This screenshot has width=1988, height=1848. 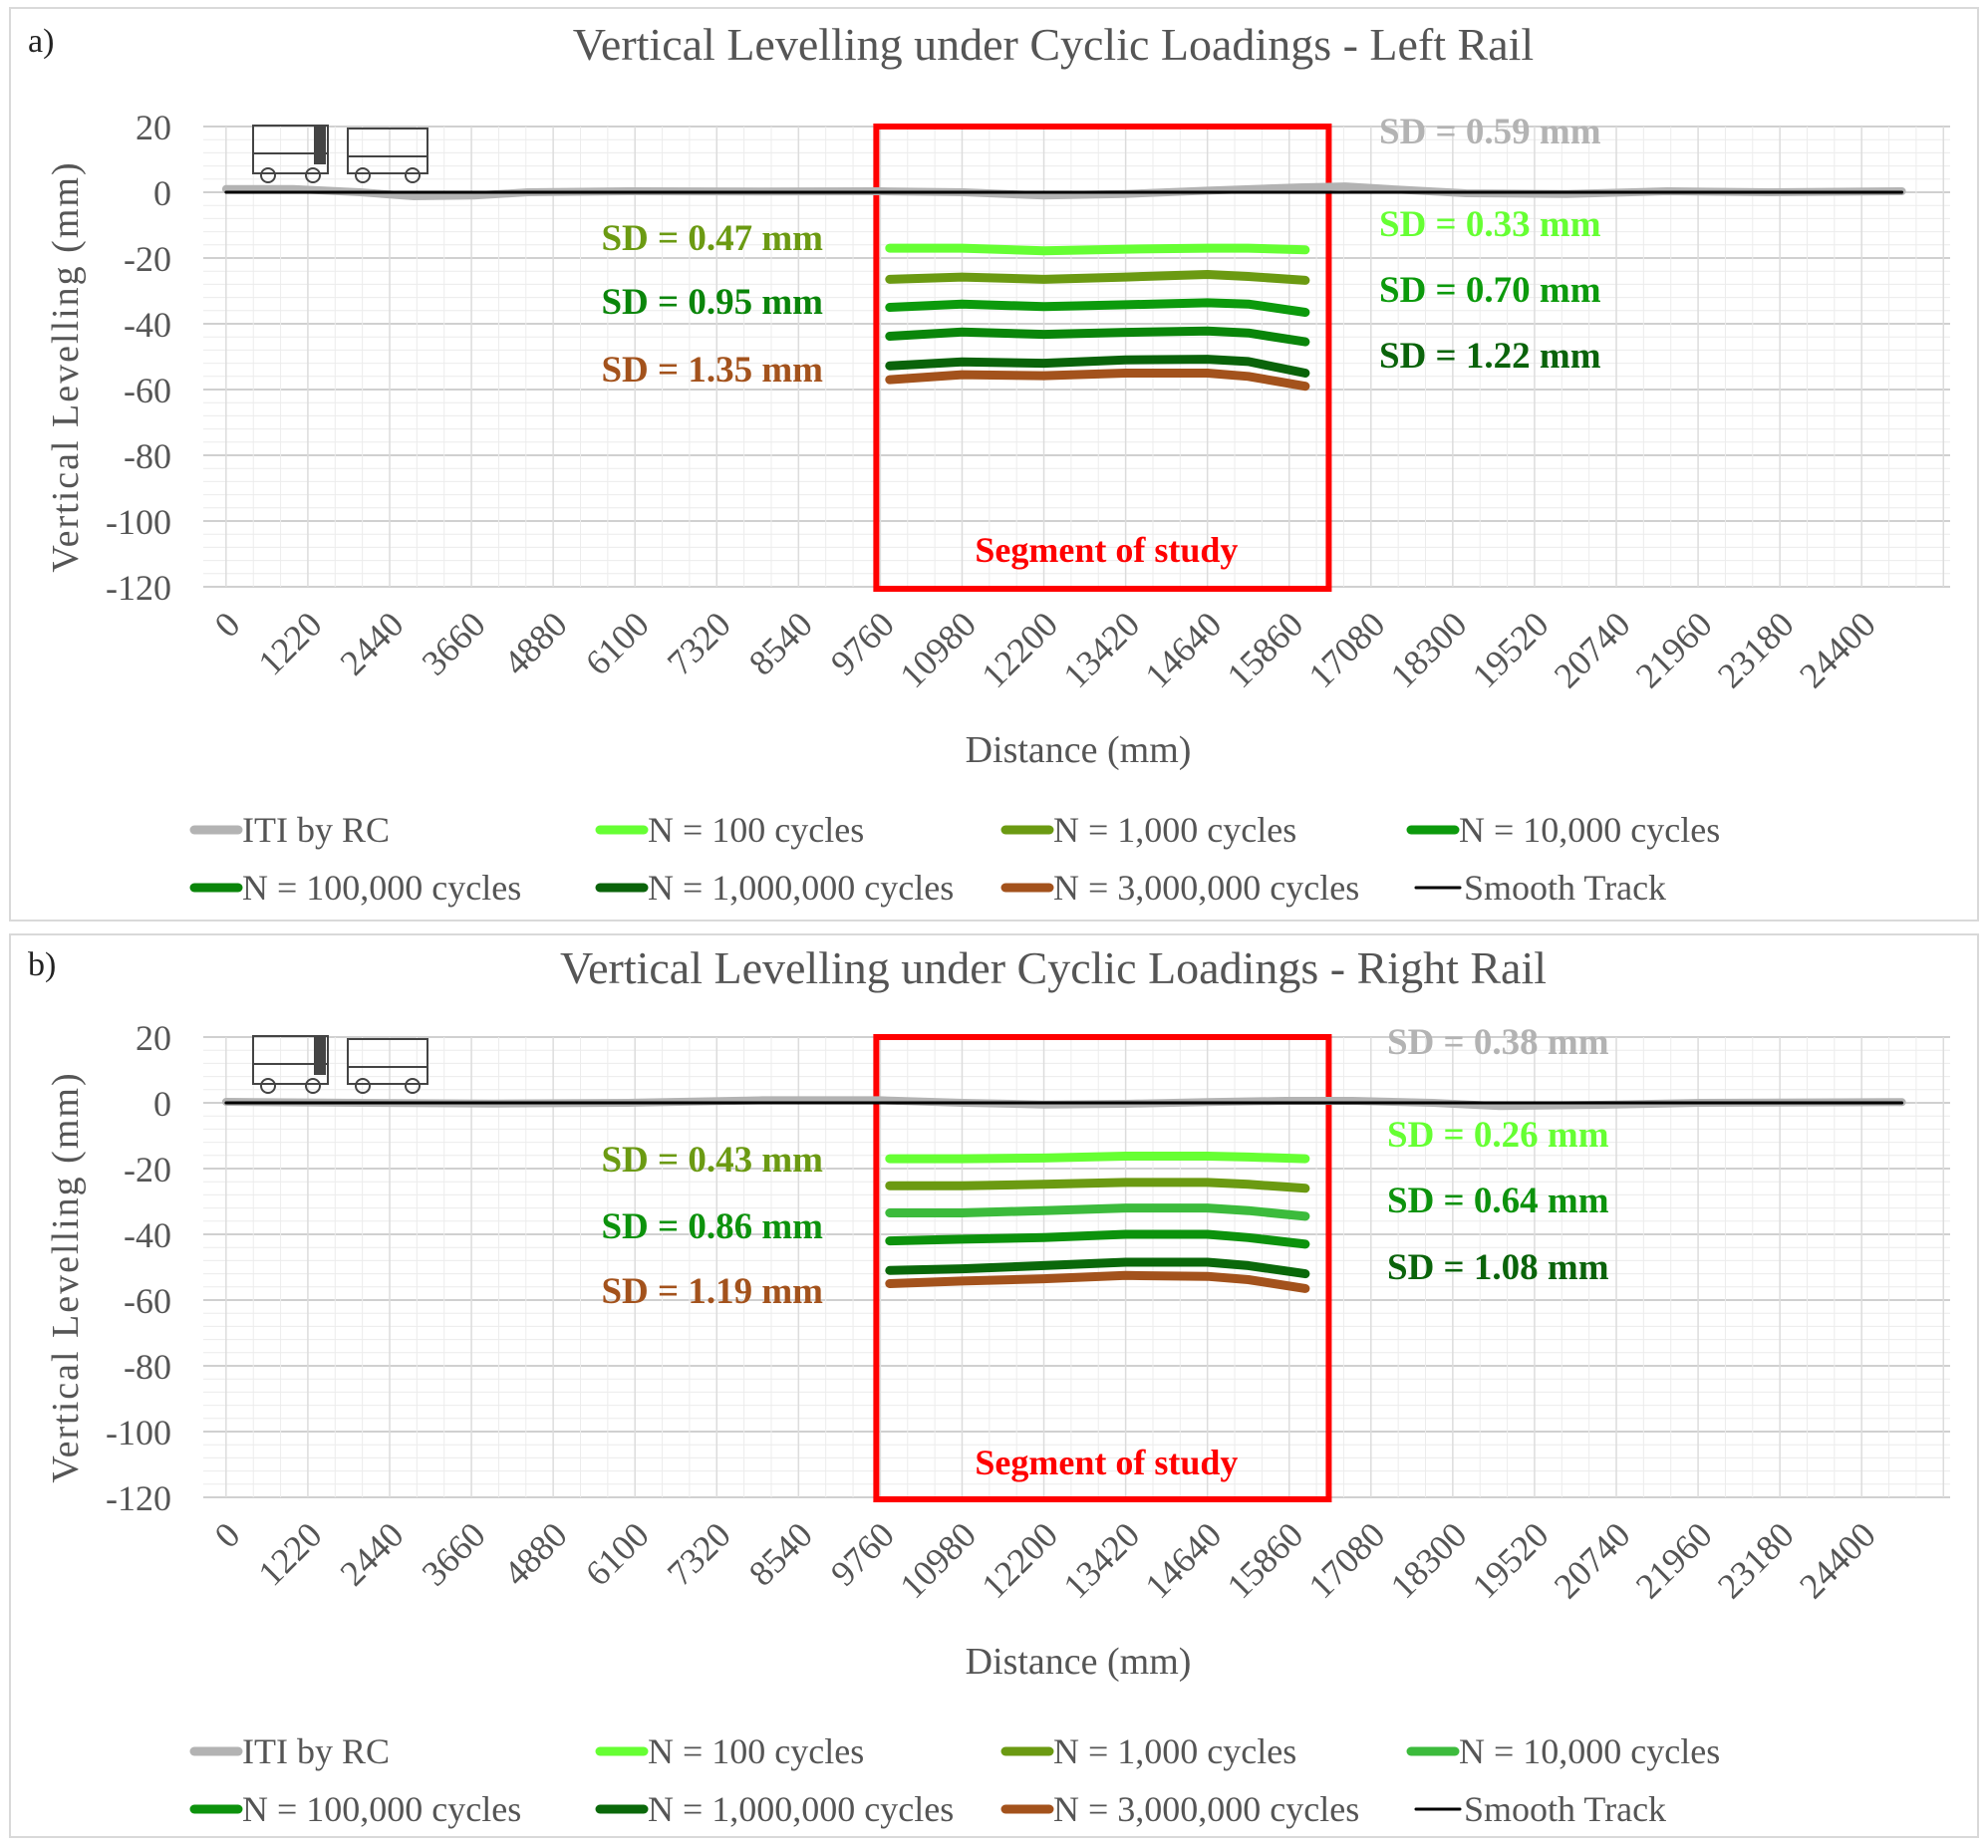 What do you see at coordinates (147, 325) in the screenshot?
I see `y-tick-label: -40` at bounding box center [147, 325].